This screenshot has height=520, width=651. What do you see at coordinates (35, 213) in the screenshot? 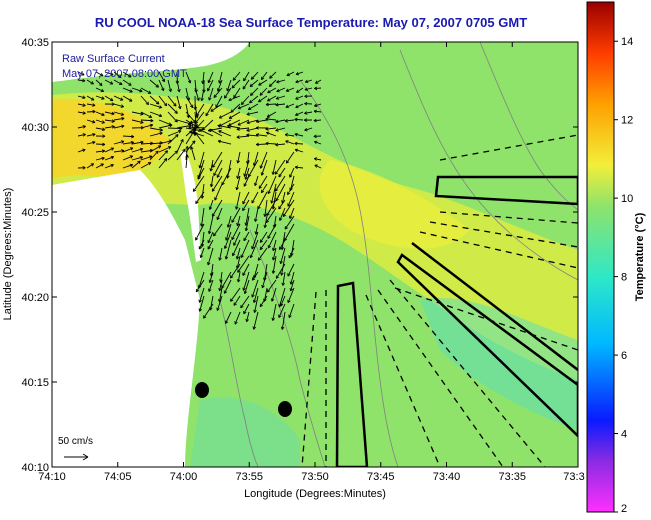
I see `y-tick-label: 40:25` at bounding box center [35, 213].